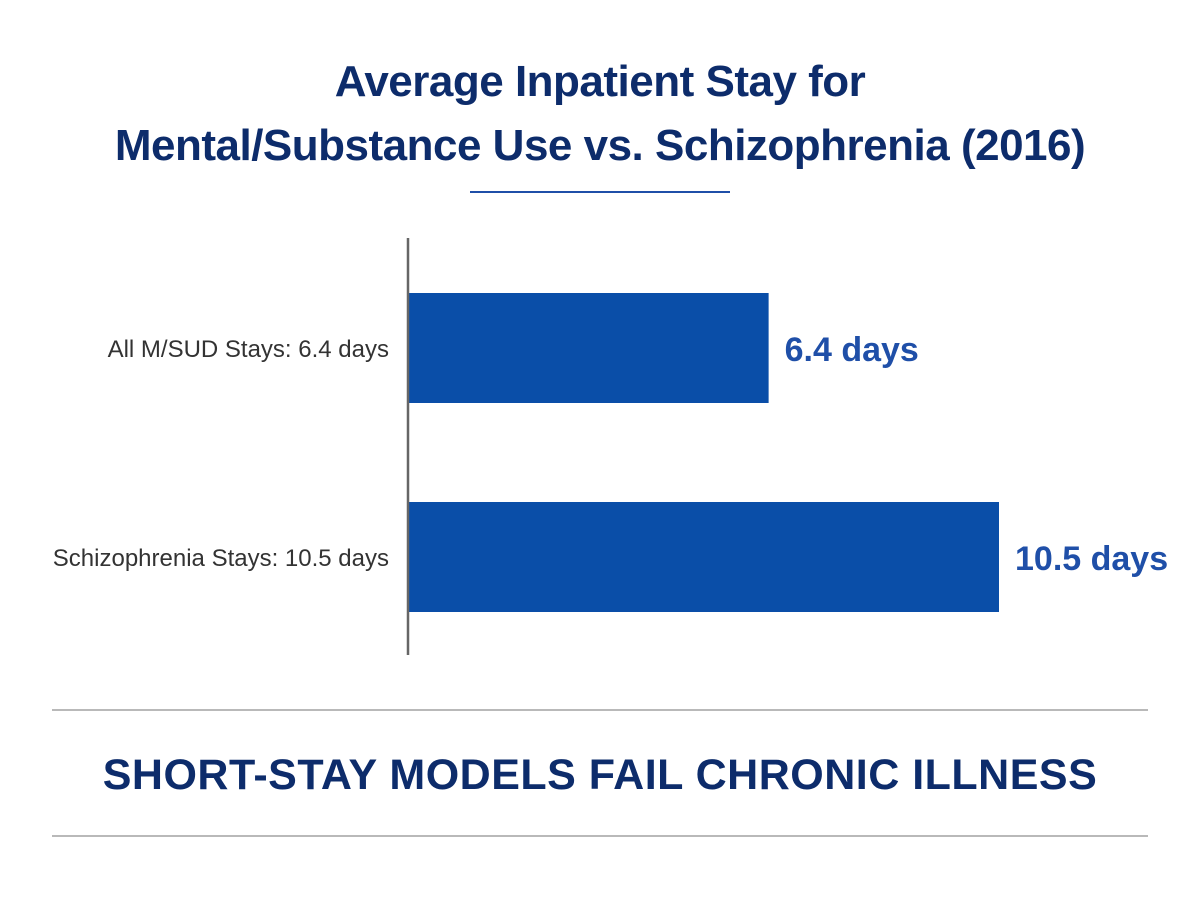 This screenshot has height=900, width=1200. Describe the element at coordinates (852, 350) in the screenshot. I see `value-label-0: 6.4 days` at that location.